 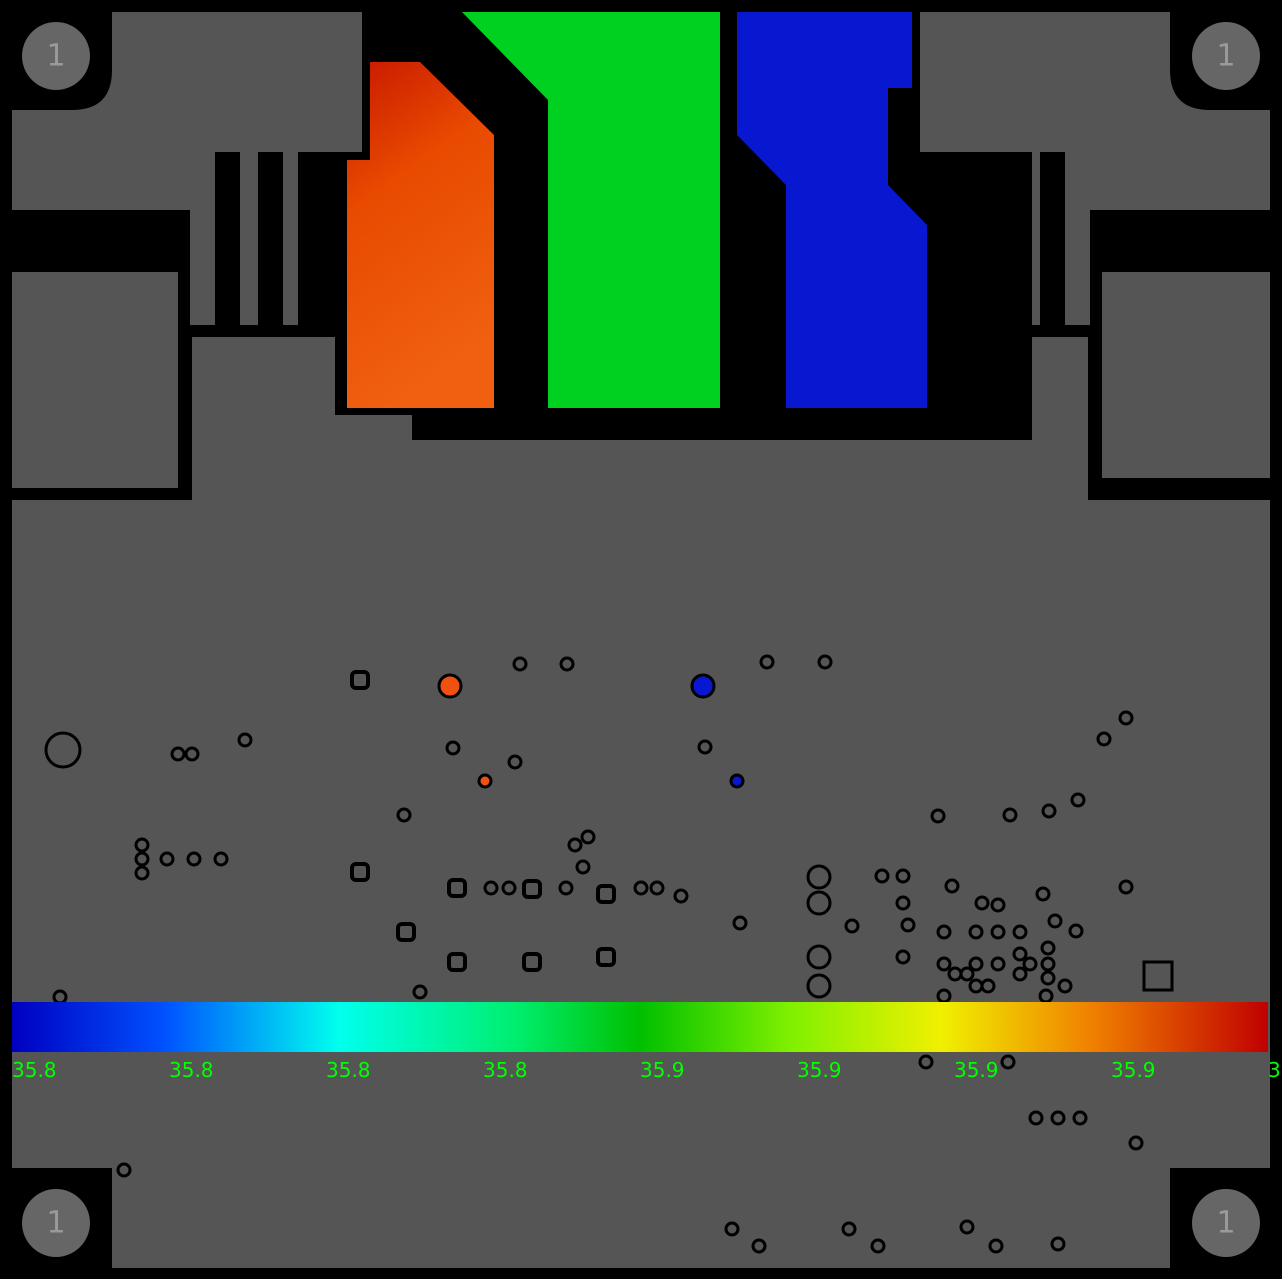 I want to click on colorbar, so click(x=640, y=1027).